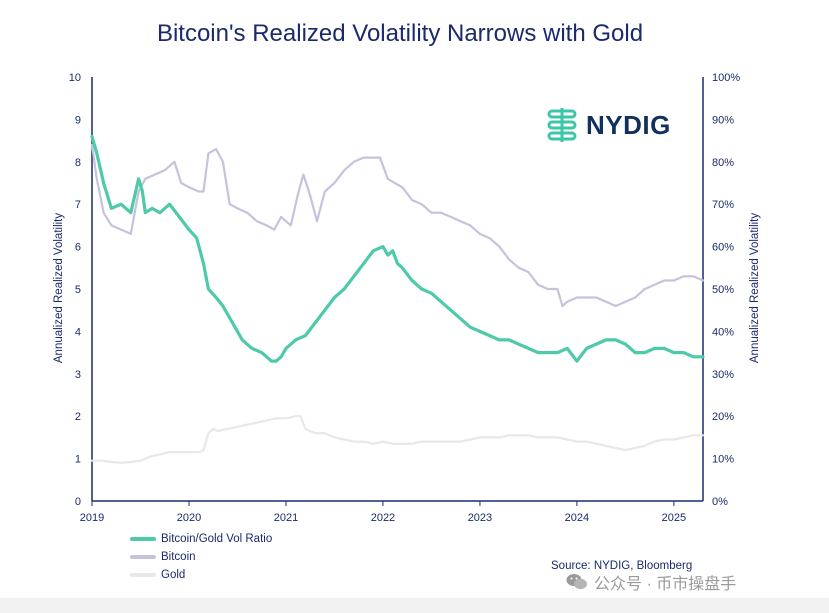 The height and width of the screenshot is (613, 829). What do you see at coordinates (723, 290) in the screenshot?
I see `y-tick-label-right: 50%` at bounding box center [723, 290].